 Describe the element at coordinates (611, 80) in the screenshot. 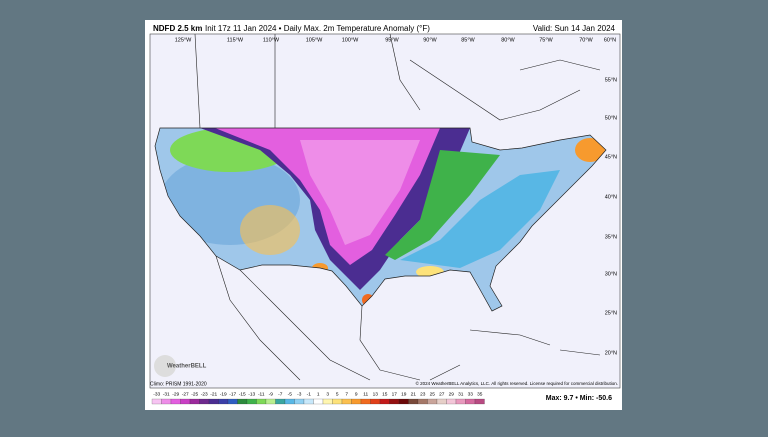

I see `lat-label: 55°N` at that location.